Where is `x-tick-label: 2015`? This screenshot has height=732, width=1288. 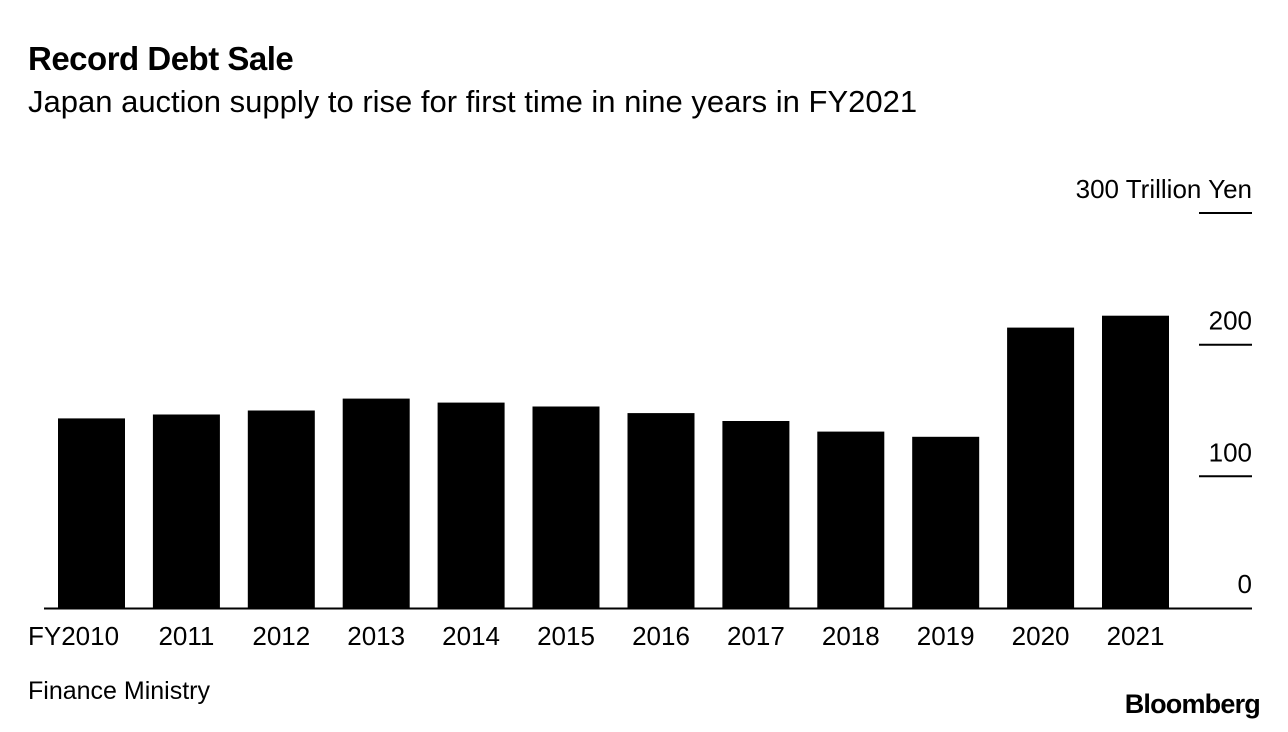
x-tick-label: 2015 is located at coordinates (566, 636).